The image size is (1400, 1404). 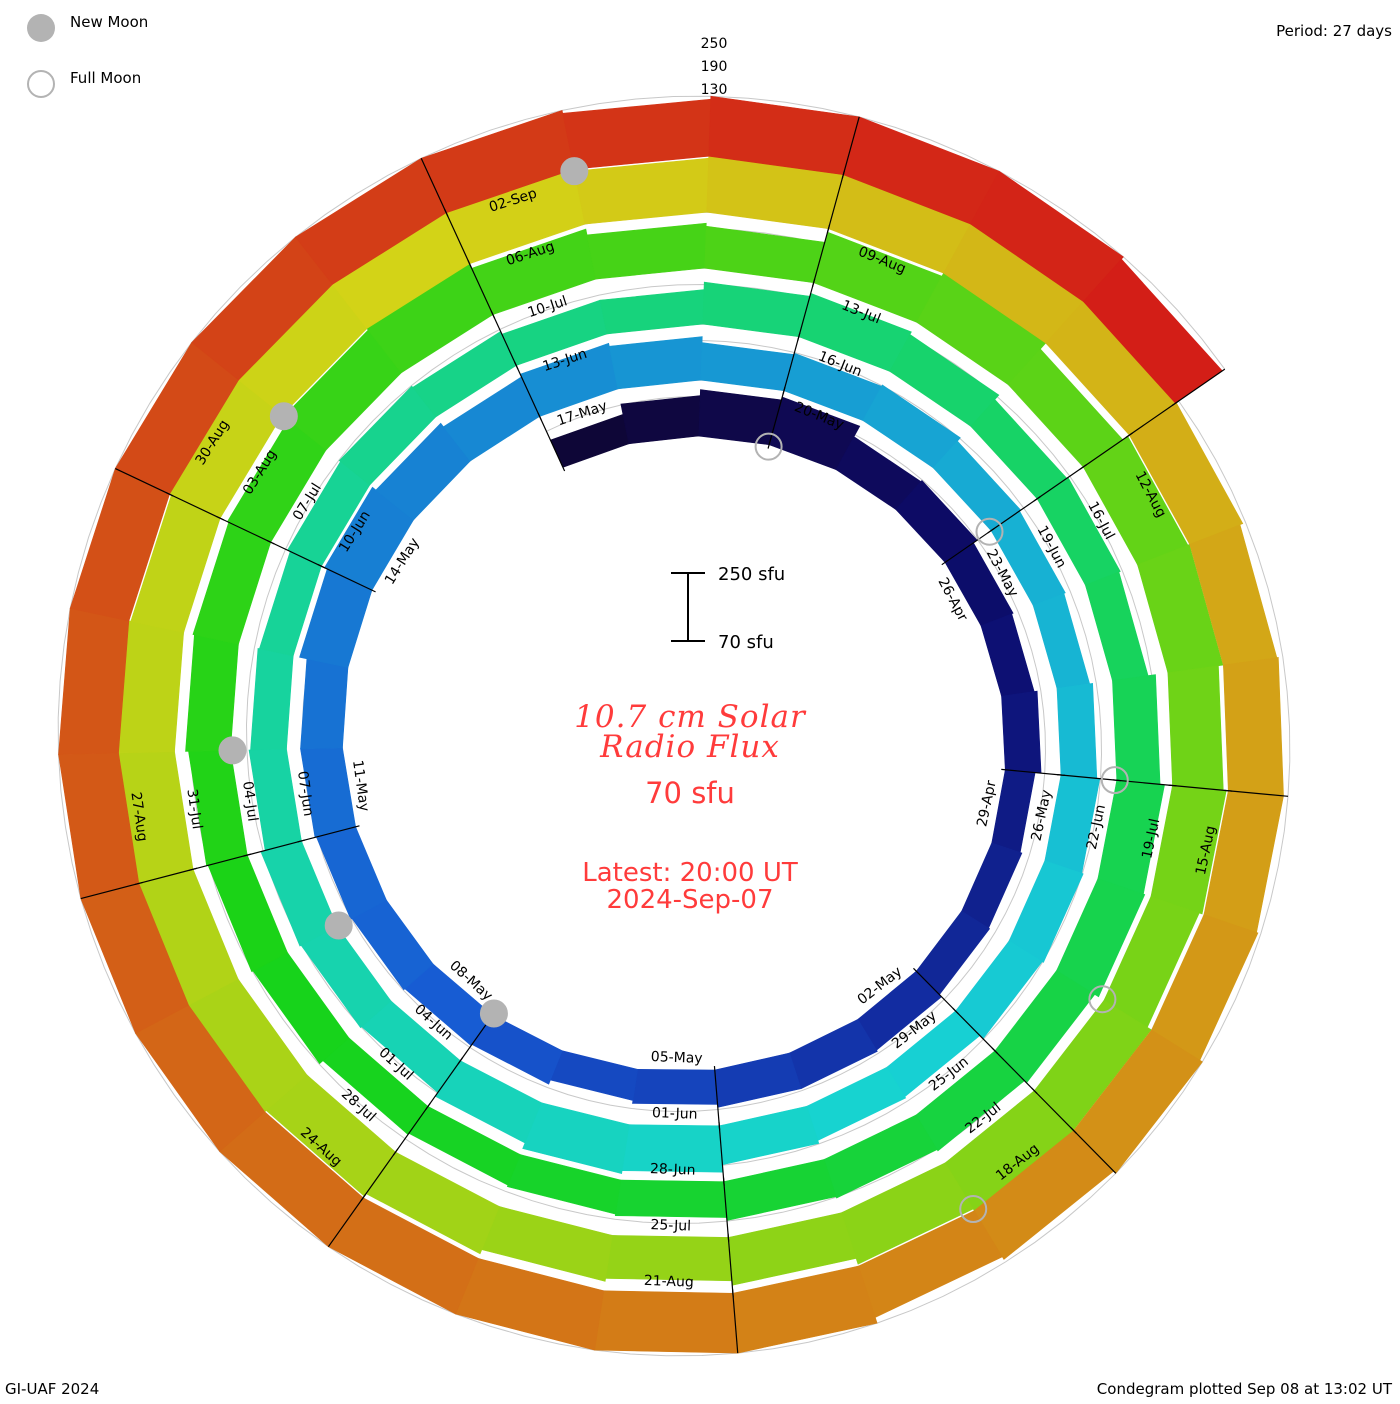 I want to click on radial-tick-labels: 250 190 130, so click(x=714, y=67).